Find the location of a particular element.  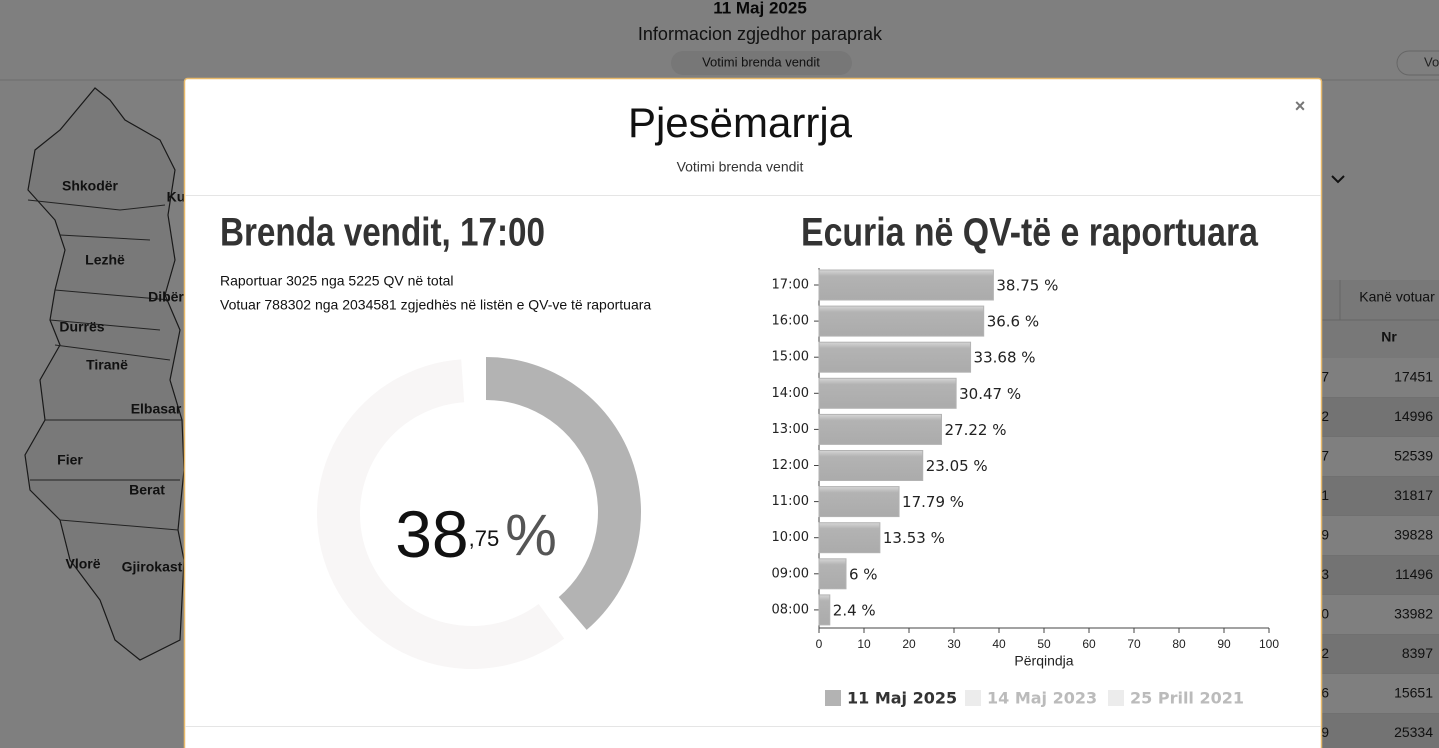

y-tick-label: 15:00 is located at coordinates (790, 357).